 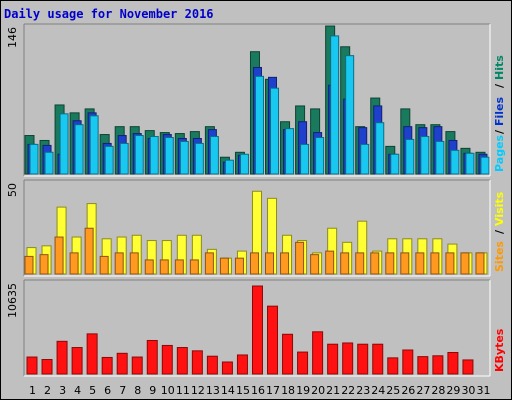 What do you see at coordinates (109, 14) in the screenshot?
I see `chart-title: Daily usage for November 2016` at bounding box center [109, 14].